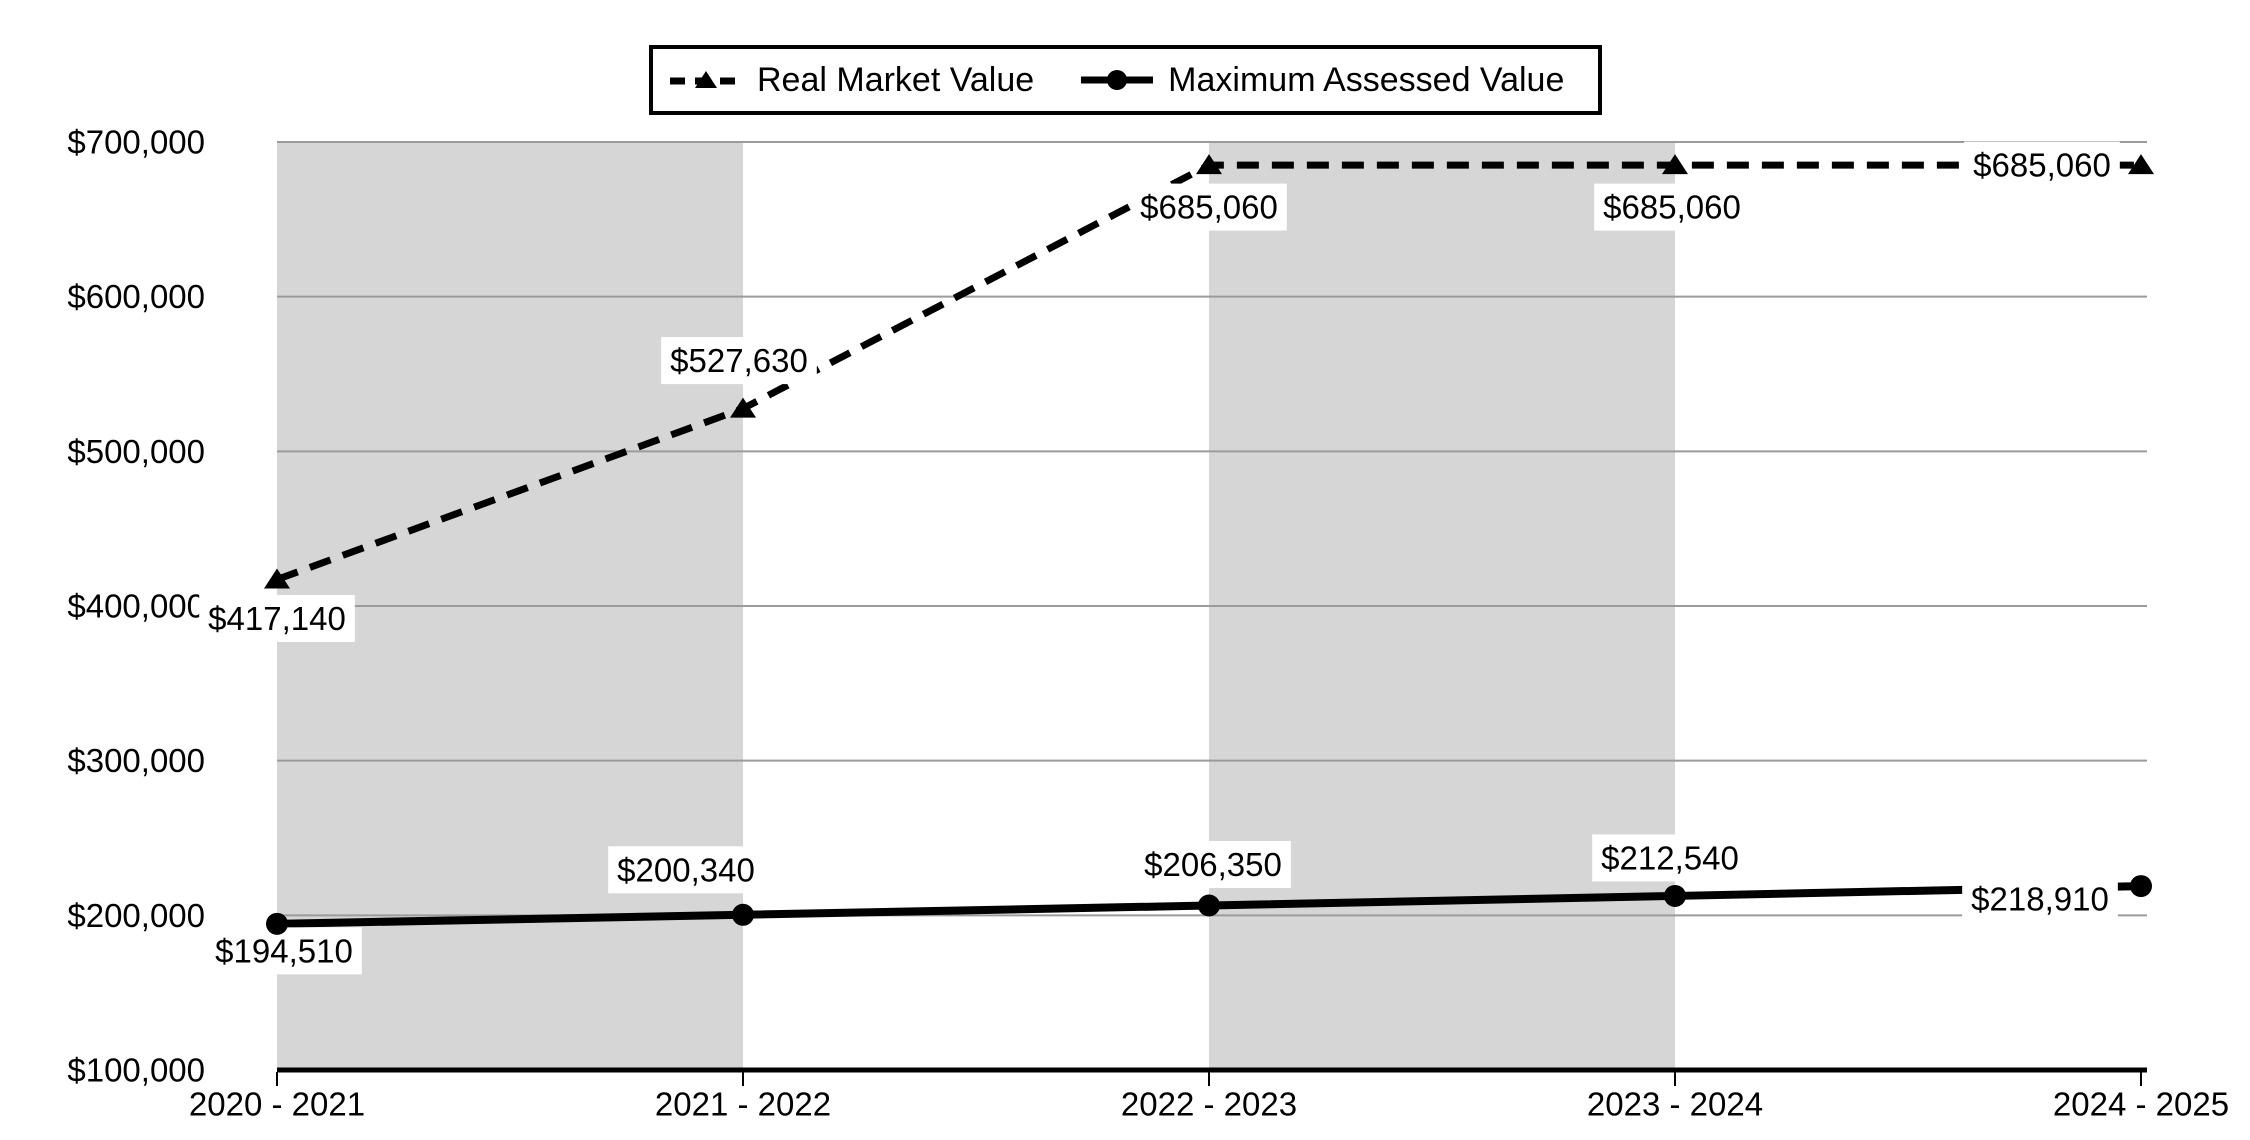  I want to click on data-label: $194,510, so click(284, 950).